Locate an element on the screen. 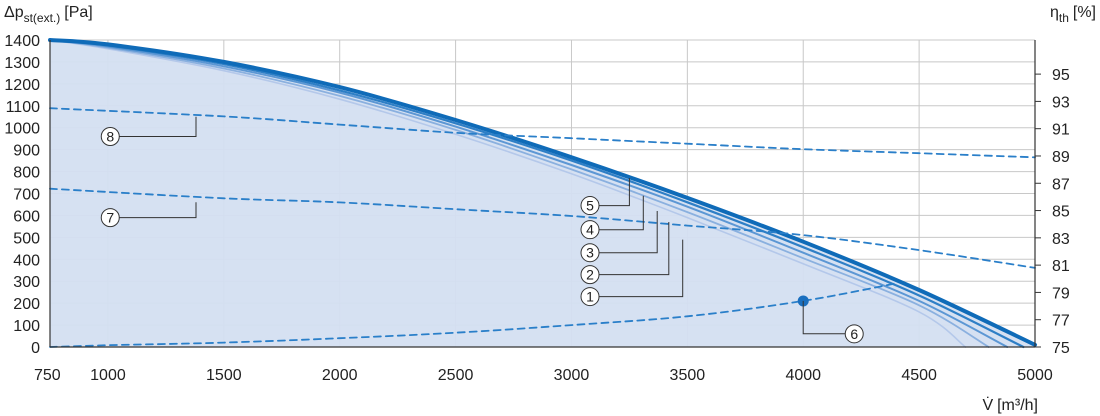 The image size is (1100, 416). y2-tick-label-6: 87 is located at coordinates (1061, 184).